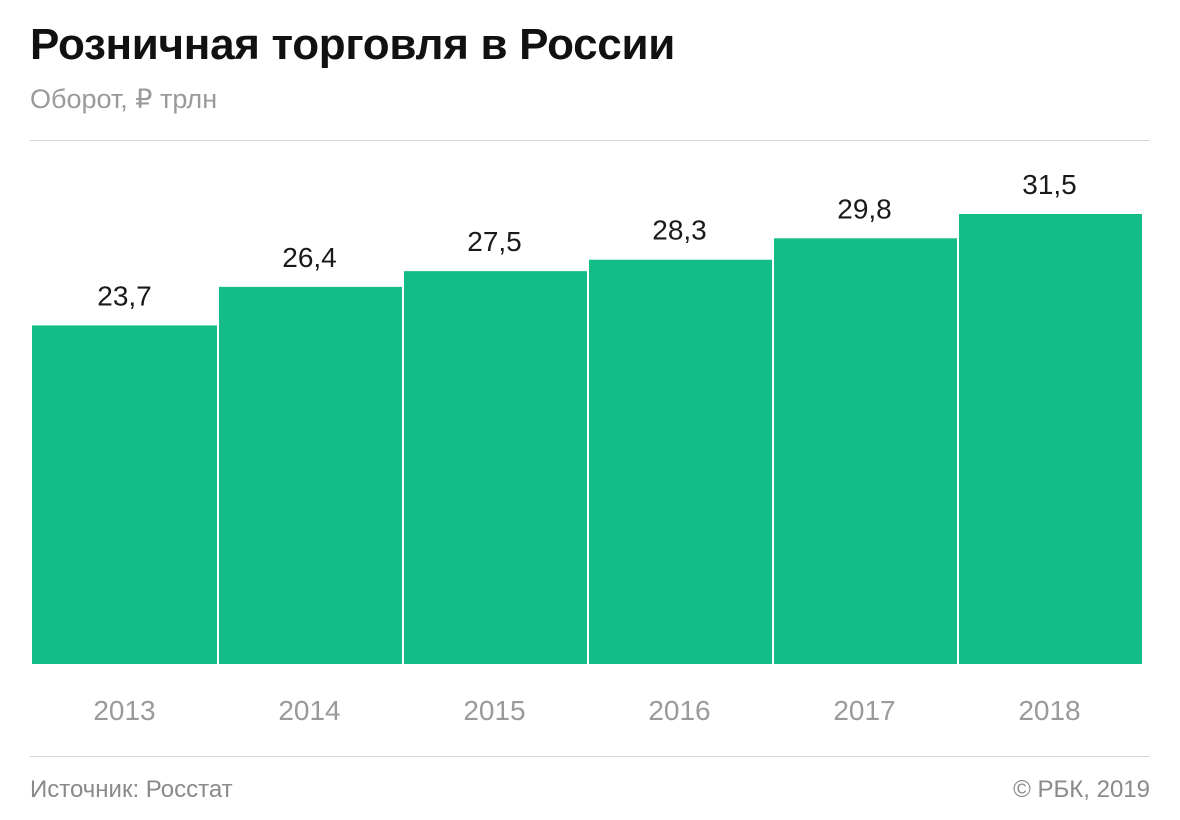 The image size is (1180, 820). I want to click on x-axis-tick-label: 2016, so click(679, 710).